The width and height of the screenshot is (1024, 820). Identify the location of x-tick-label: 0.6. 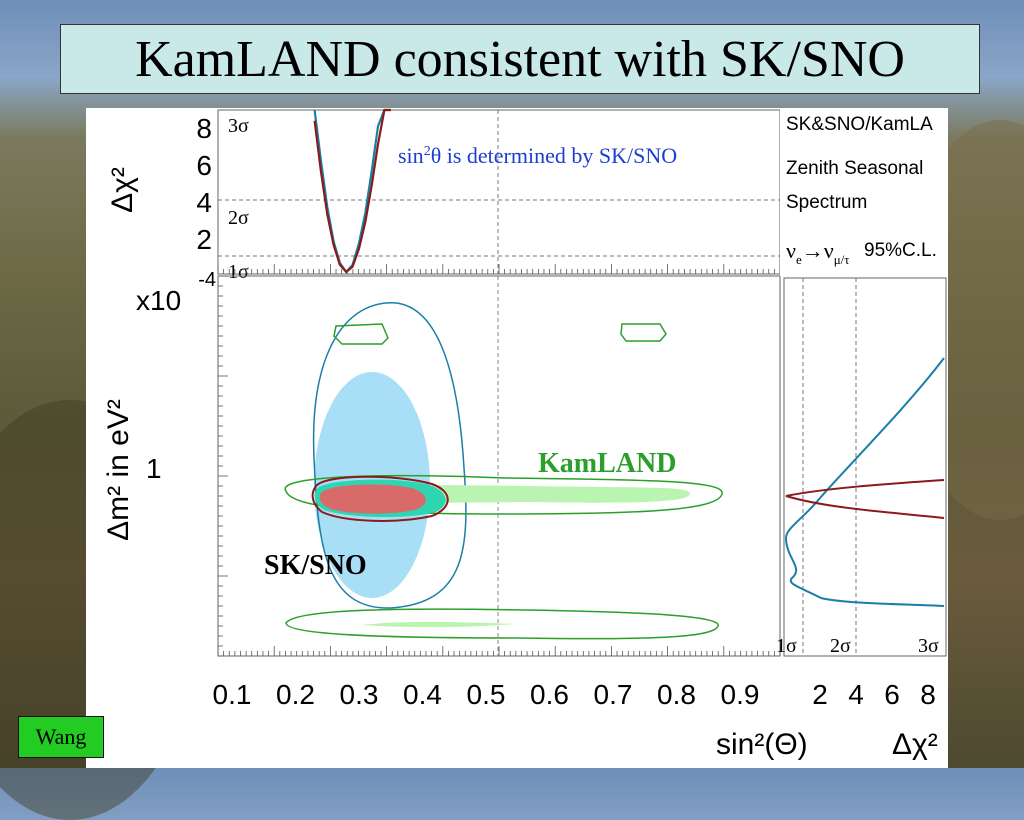
(549, 694).